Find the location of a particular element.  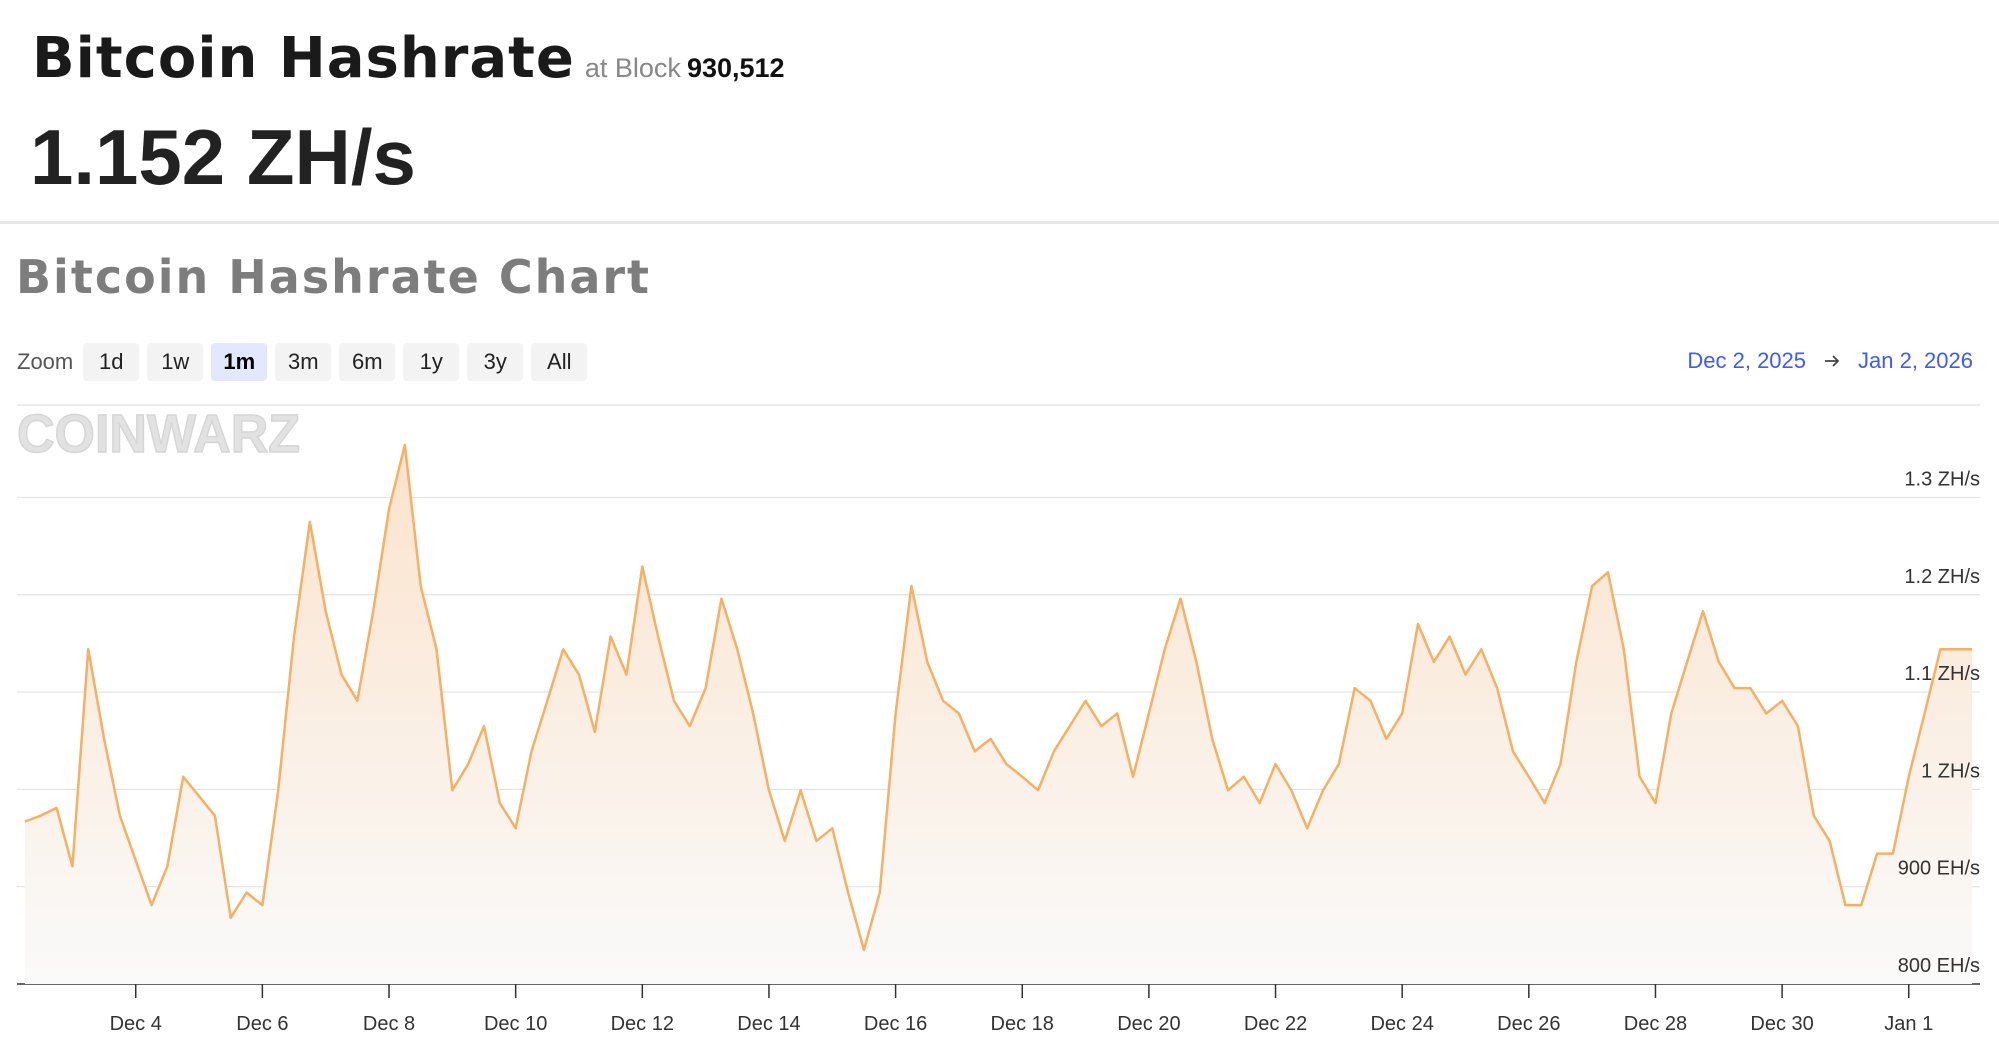

block-number: 930,512 is located at coordinates (735, 68).